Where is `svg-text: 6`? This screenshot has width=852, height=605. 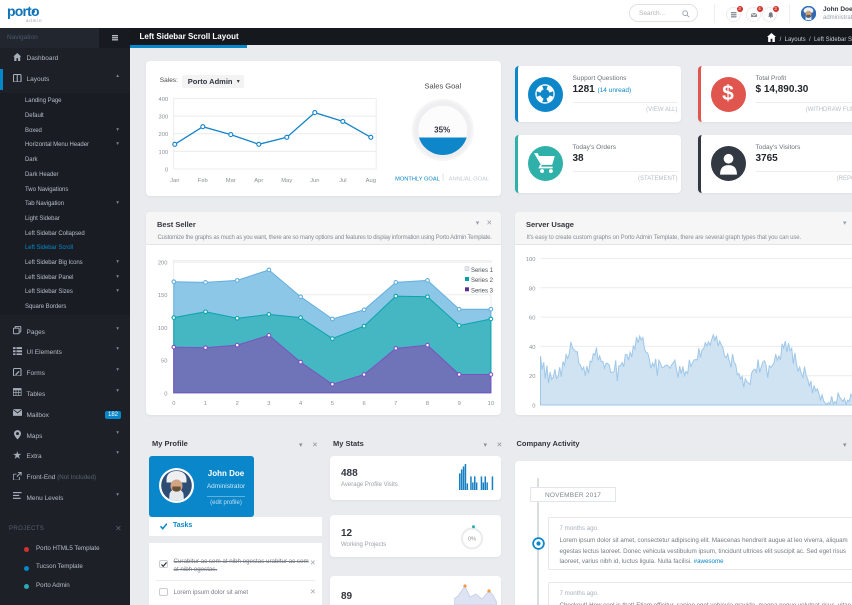 svg-text: 6 is located at coordinates (363, 403).